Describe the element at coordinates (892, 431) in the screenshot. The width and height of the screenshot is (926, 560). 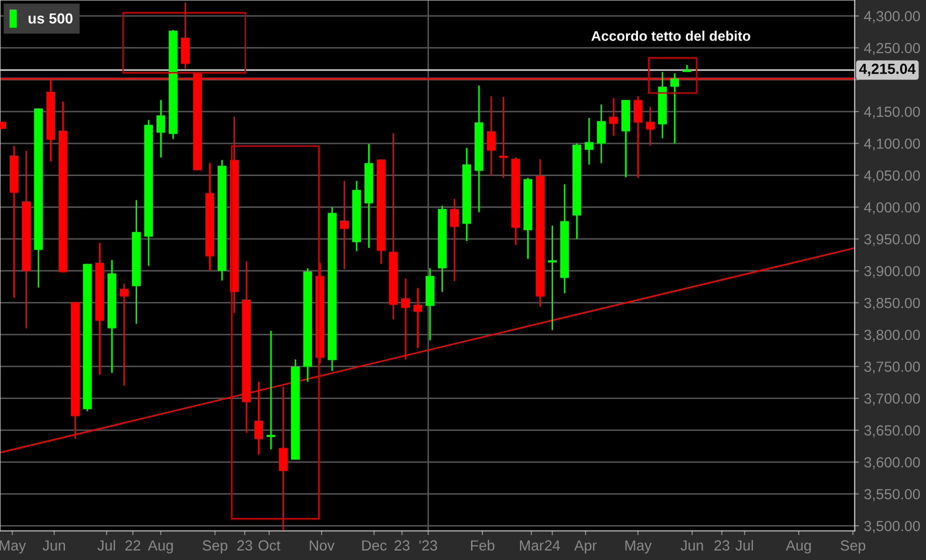
I see `y-tick-label: 3,650.00` at that location.